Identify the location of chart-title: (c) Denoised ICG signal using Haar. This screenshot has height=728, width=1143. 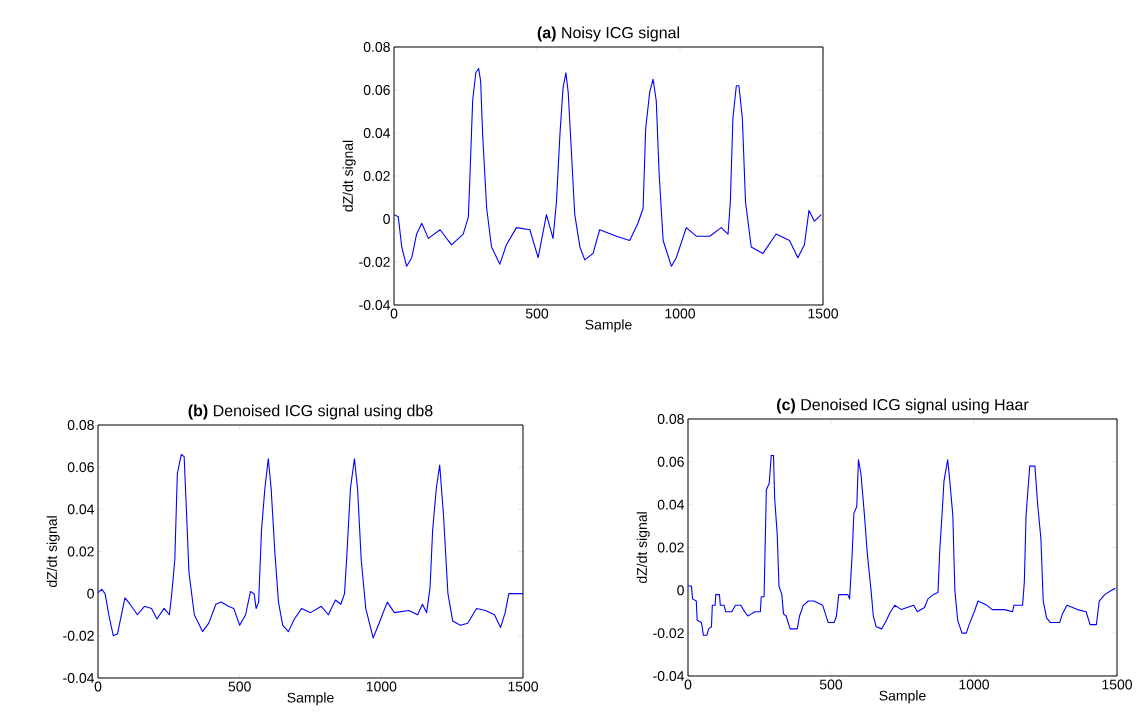
(903, 406).